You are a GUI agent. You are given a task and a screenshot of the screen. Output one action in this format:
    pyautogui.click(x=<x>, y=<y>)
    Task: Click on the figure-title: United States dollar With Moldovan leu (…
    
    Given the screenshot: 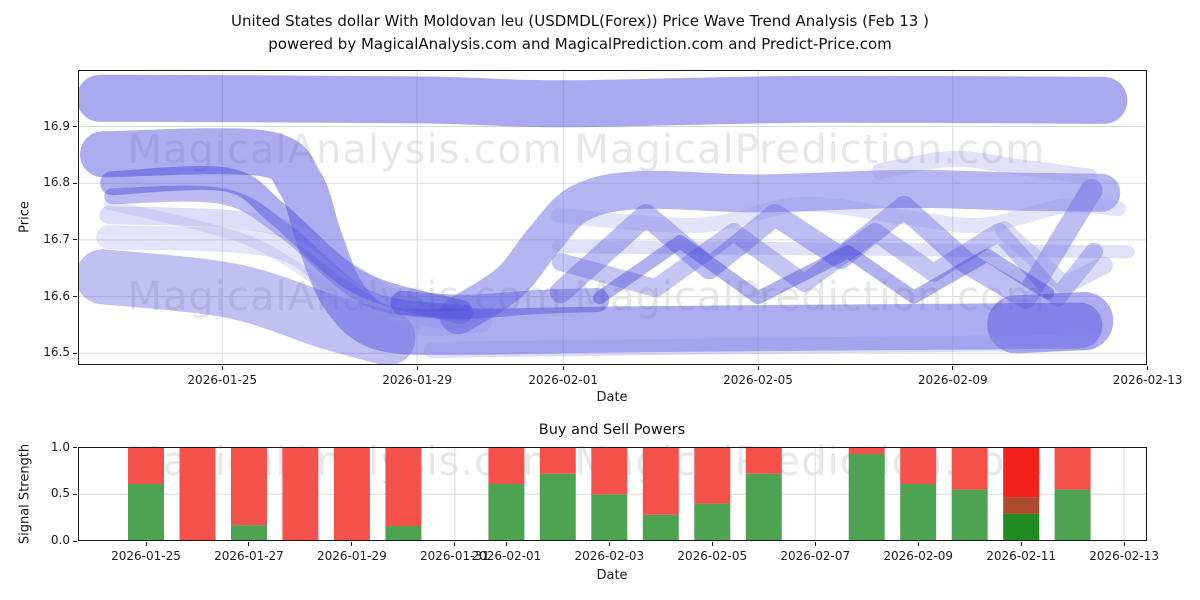 What is the action you would take?
    pyautogui.click(x=580, y=33)
    